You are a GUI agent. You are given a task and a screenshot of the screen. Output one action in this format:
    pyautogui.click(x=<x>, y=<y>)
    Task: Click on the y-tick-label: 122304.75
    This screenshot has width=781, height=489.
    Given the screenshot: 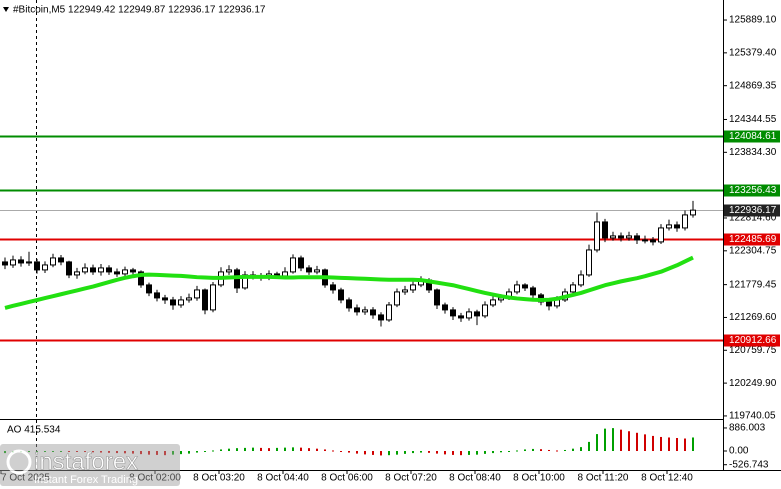 What is the action you would take?
    pyautogui.click(x=753, y=250)
    